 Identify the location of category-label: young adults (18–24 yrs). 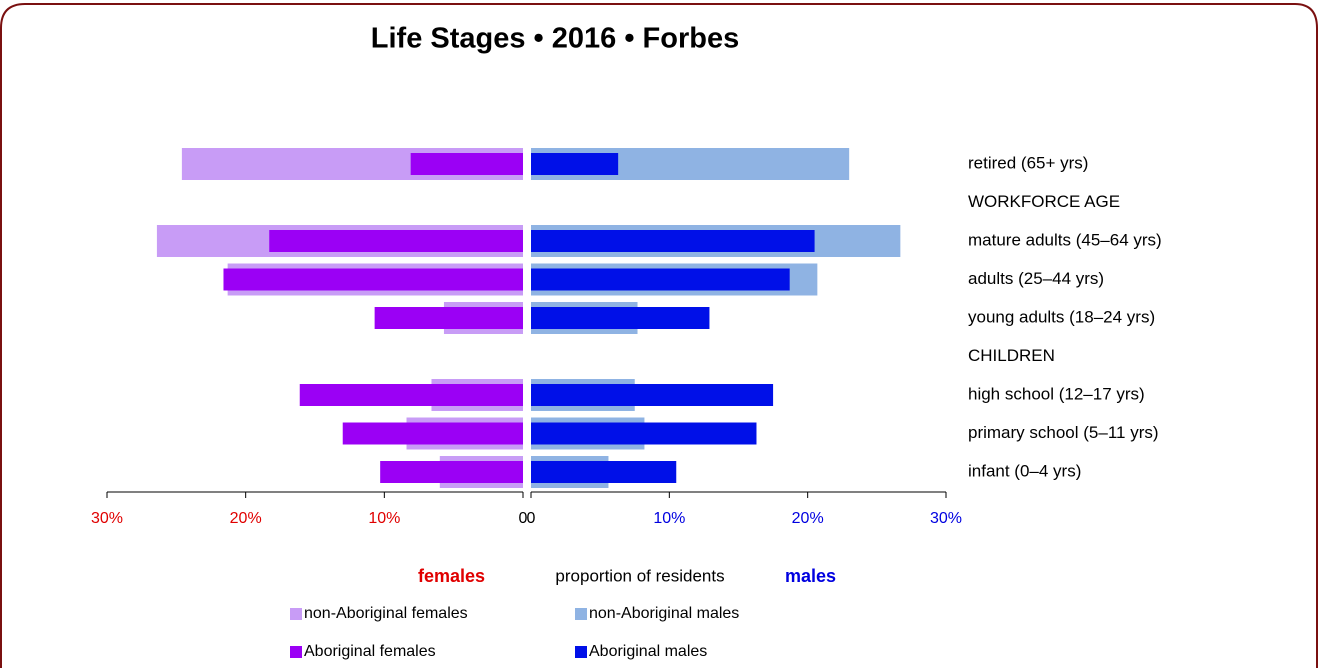
(1061, 316).